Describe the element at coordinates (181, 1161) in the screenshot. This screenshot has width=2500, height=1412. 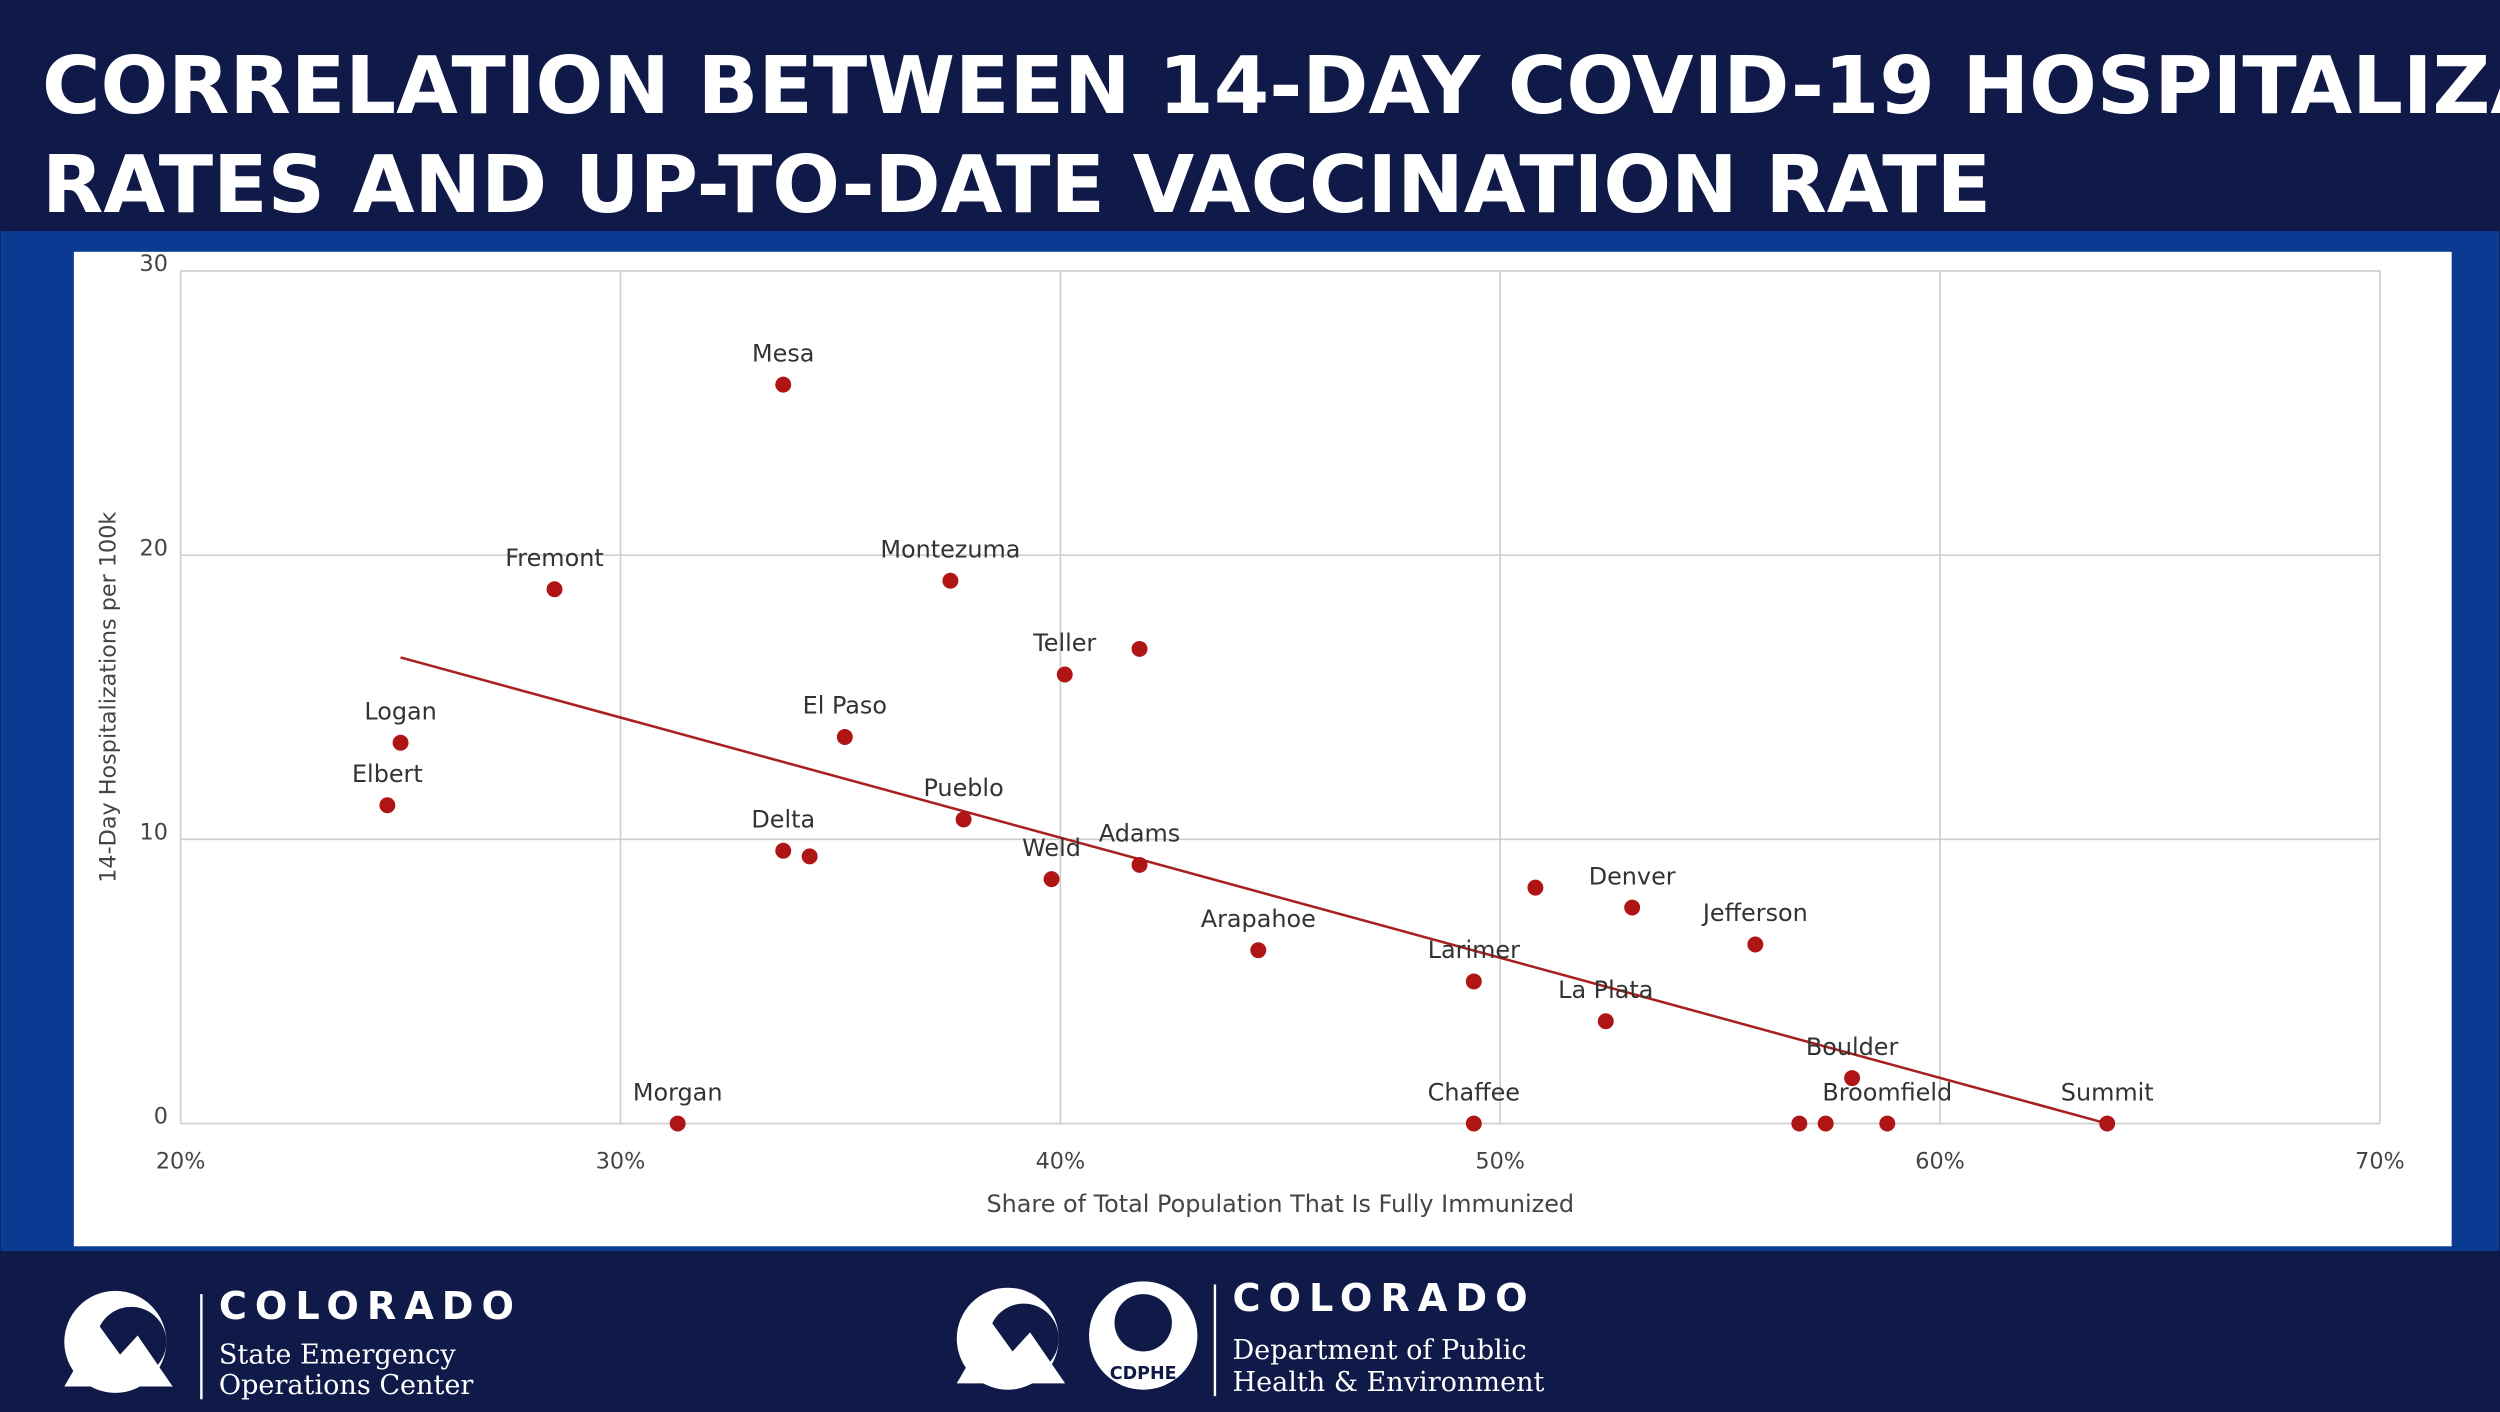
I see `x-tick-label: 20%` at that location.